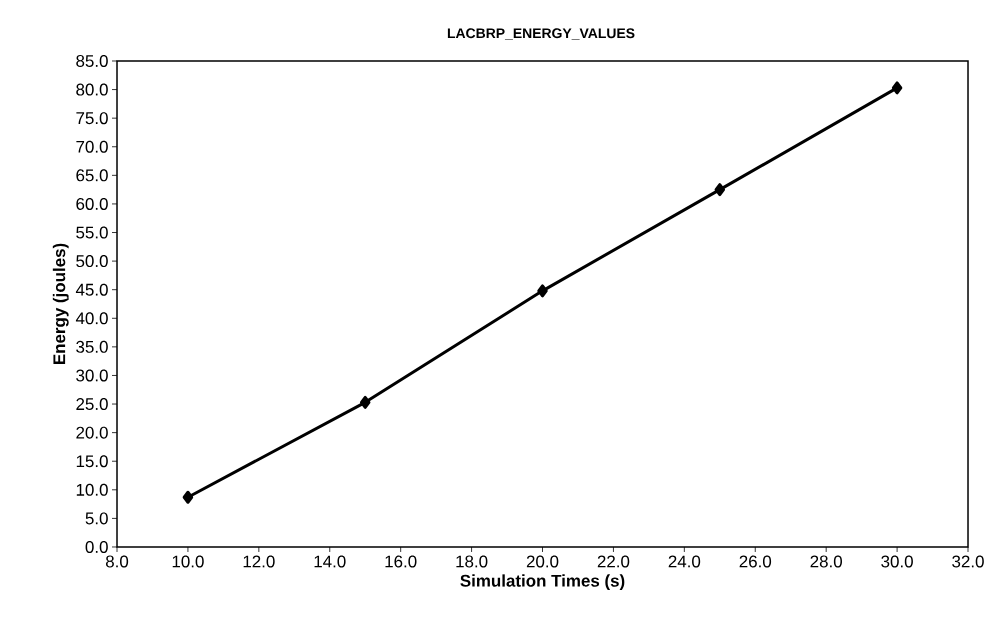  Describe the element at coordinates (92, 432) in the screenshot. I see `y-tick-label: 20.0` at that location.